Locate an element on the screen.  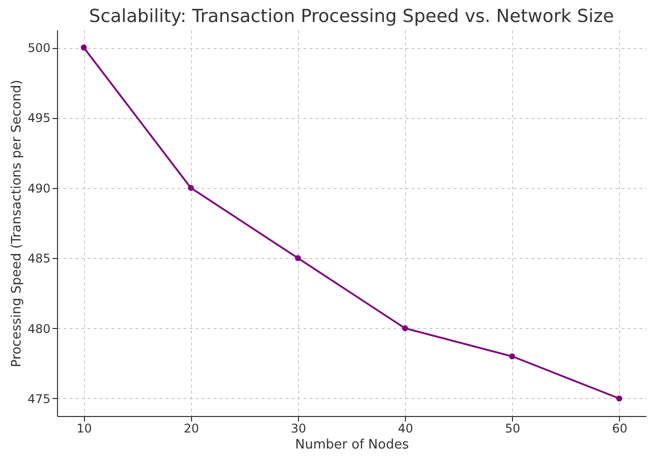
chart-title: Scalability: Transaction Processing Speed vs. Network Size is located at coordinates (351, 16).